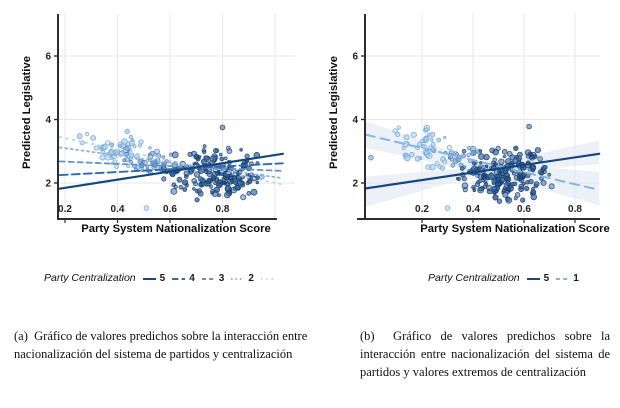 This screenshot has width=620, height=408. What do you see at coordinates (192, 278) in the screenshot?
I see `legend-item-label: 4` at bounding box center [192, 278].